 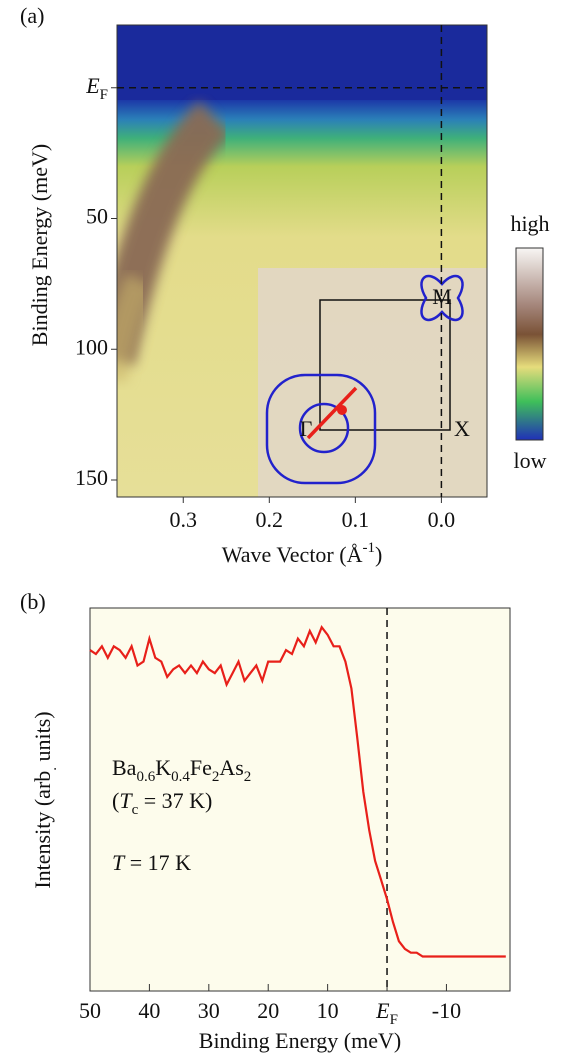 What do you see at coordinates (529, 344) in the screenshot?
I see `colorbar` at bounding box center [529, 344].